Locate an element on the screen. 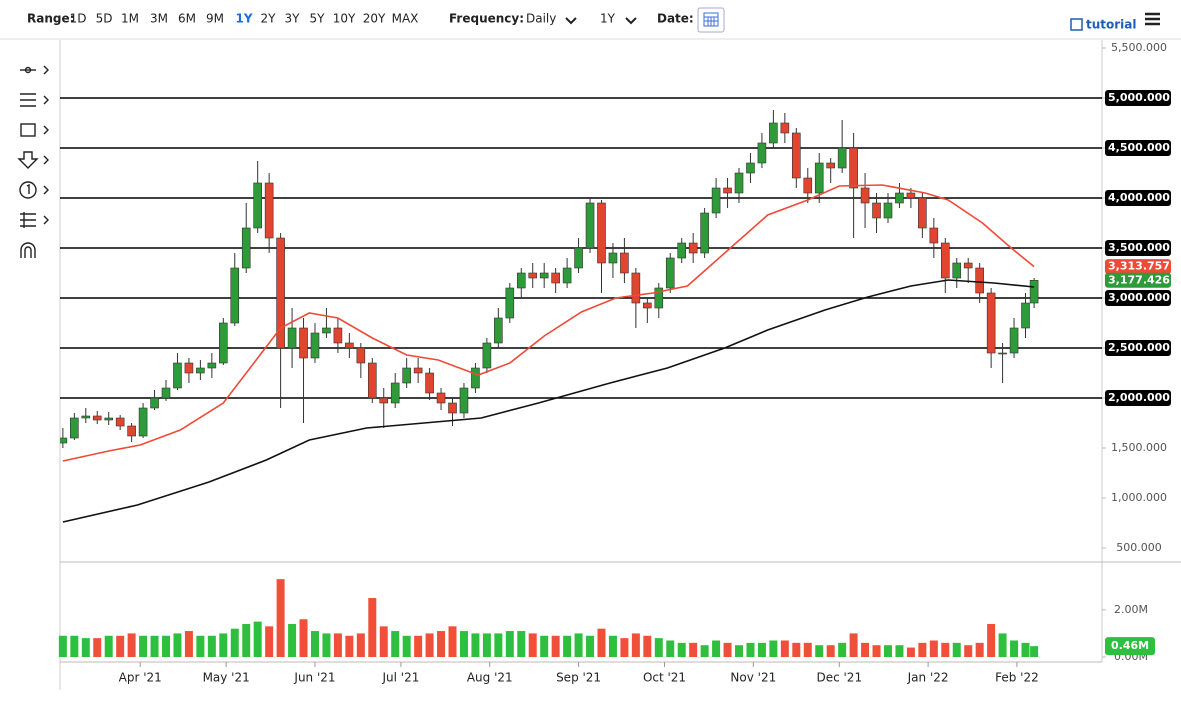 This screenshot has height=701, width=1181. tool-magnet is located at coordinates (28, 250).